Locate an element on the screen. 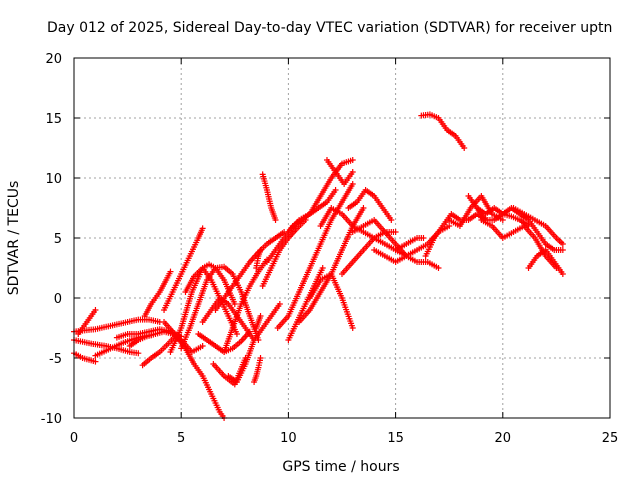 The image size is (640, 480). y-tick-label: 5 is located at coordinates (58, 239).